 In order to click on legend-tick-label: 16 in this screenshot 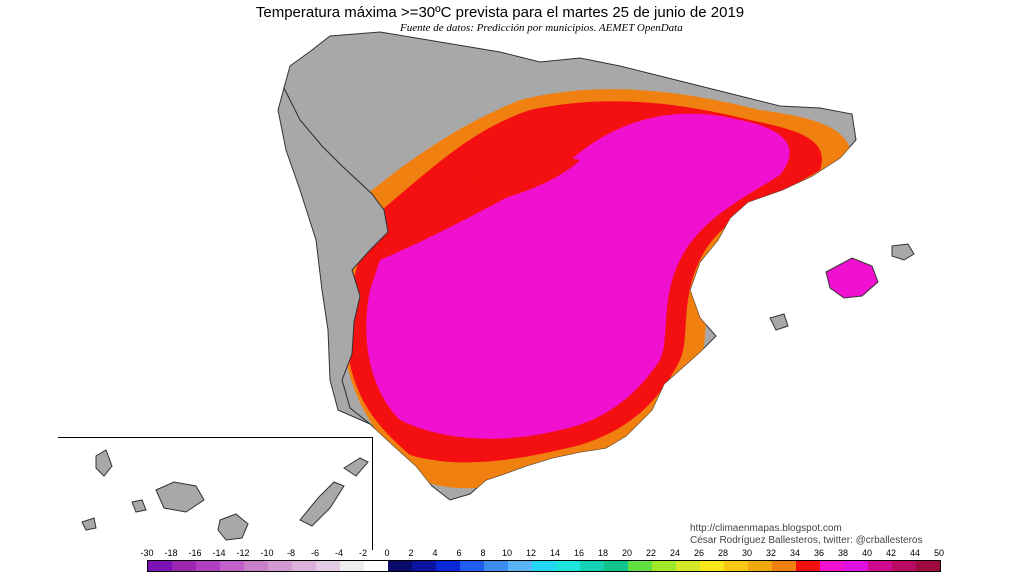, I will do `click(579, 553)`.